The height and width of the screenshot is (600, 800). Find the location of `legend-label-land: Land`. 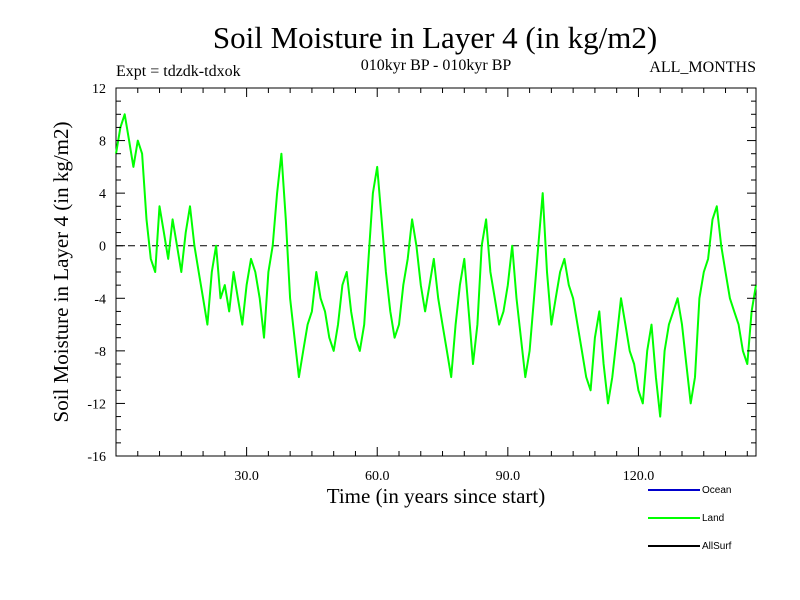

legend-label-land: Land is located at coordinates (713, 518).